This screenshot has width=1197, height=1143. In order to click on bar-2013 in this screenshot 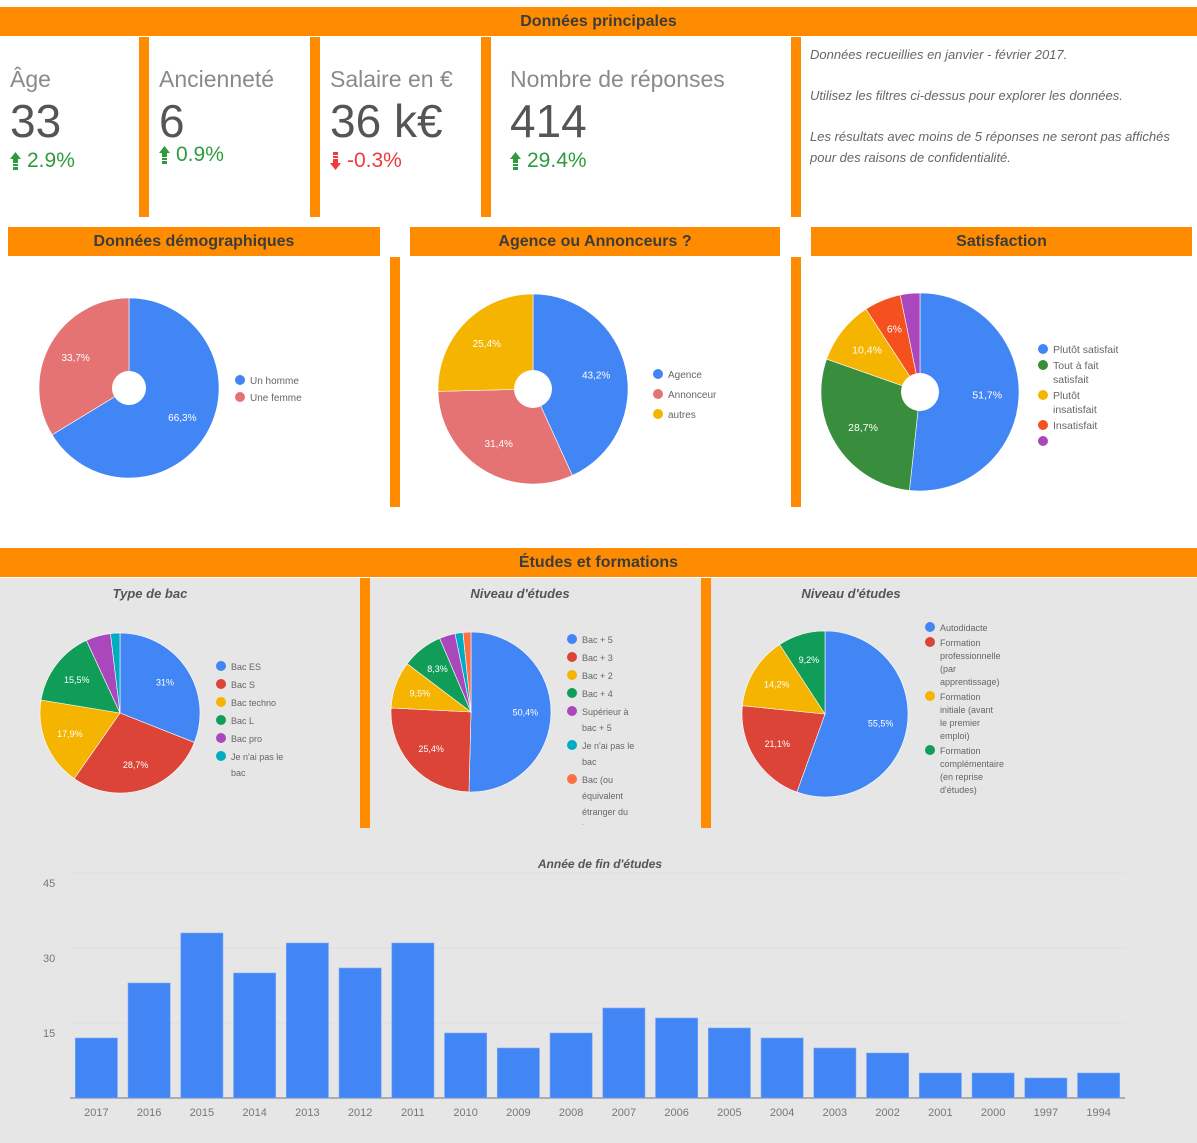, I will do `click(307, 1020)`.